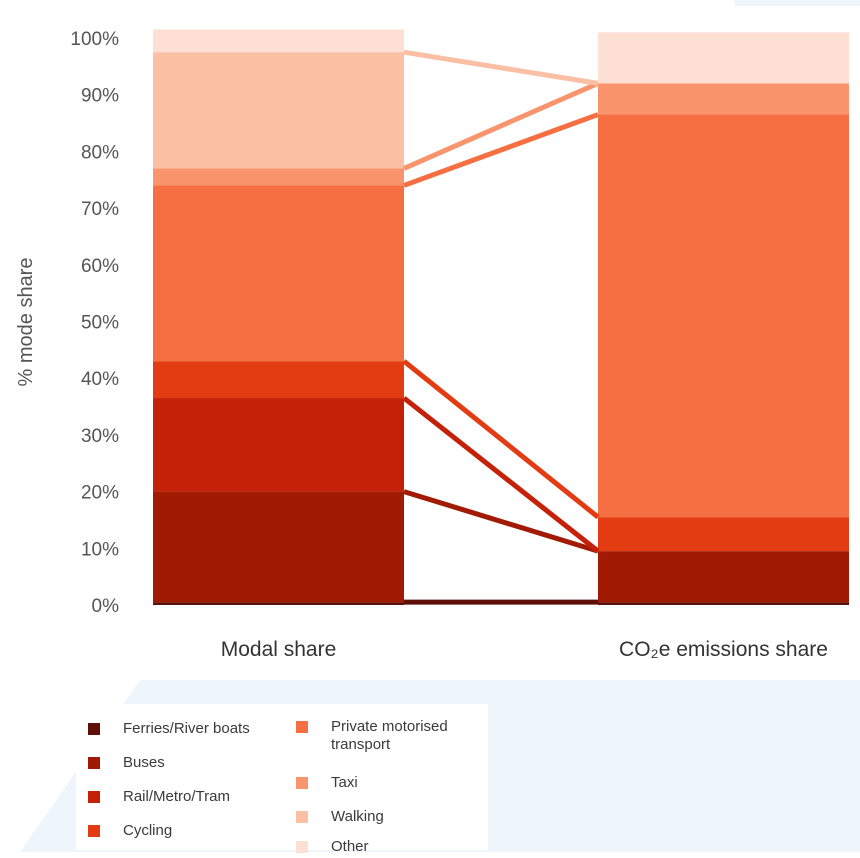  I want to click on y-tick-label: 10%, so click(100, 549).